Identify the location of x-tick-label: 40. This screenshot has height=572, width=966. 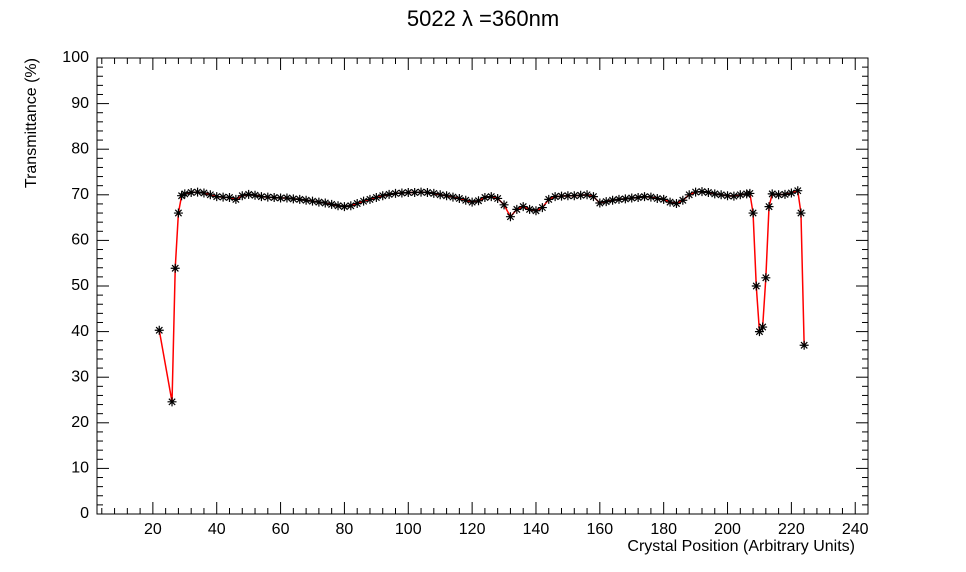
(217, 529).